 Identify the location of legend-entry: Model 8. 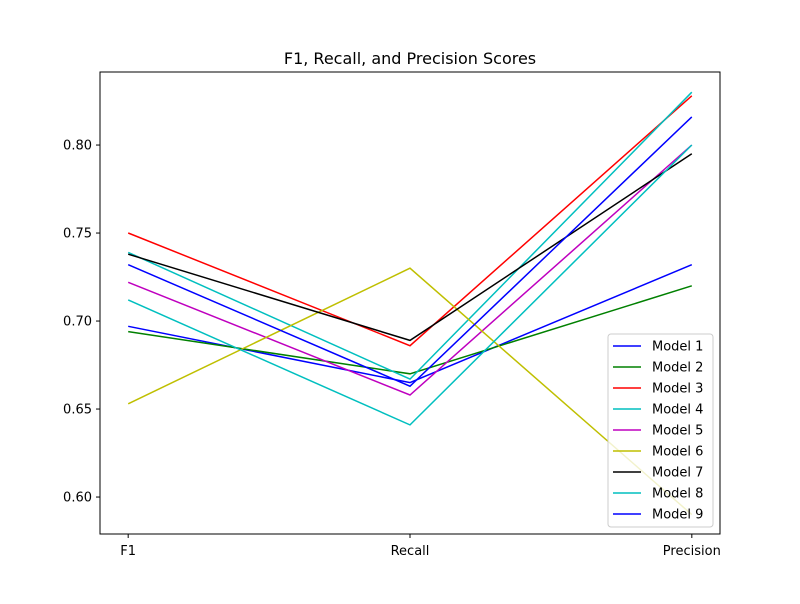
(658, 494).